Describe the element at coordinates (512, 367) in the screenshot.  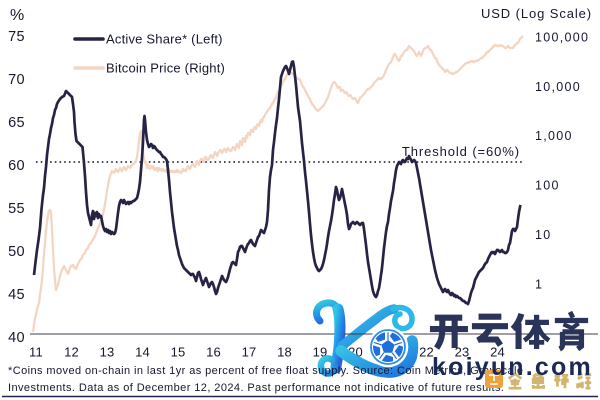
I see `svg-text: koiyun.com` at that location.